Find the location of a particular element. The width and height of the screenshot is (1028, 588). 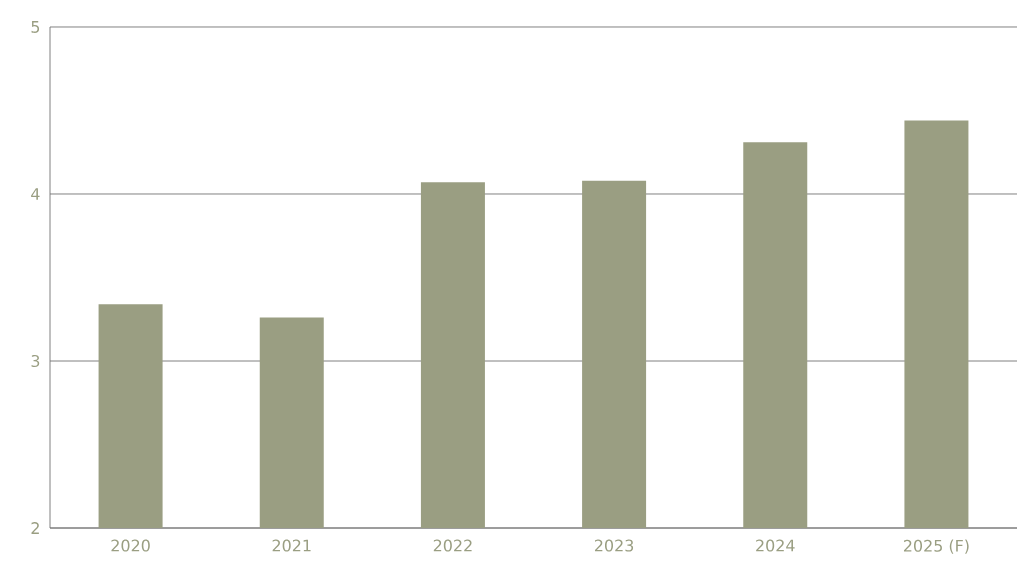

x-tick-label: 2021 is located at coordinates (291, 545).